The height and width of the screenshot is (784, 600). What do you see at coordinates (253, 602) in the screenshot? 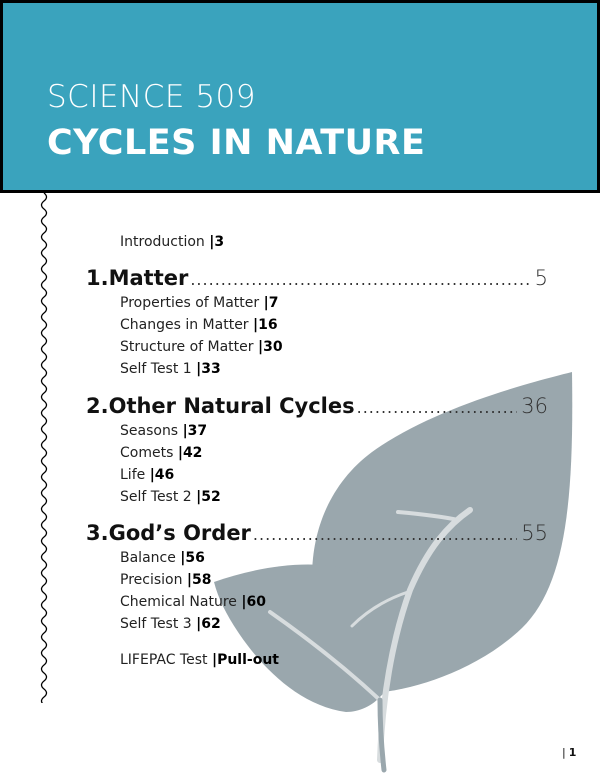
I see `toc-item-page: |60` at bounding box center [253, 602].